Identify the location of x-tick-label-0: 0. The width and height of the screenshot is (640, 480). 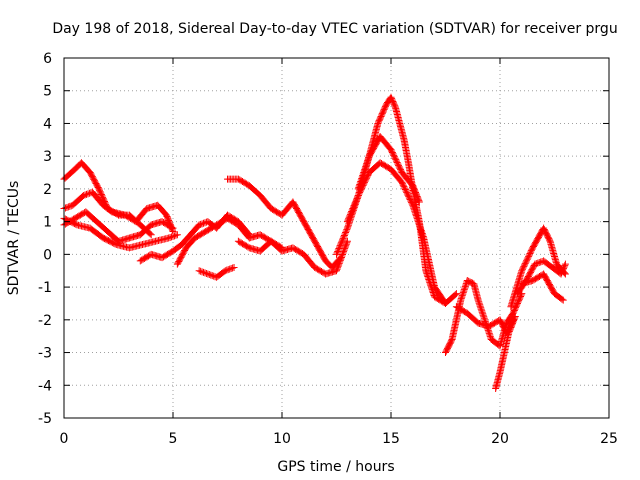
(64, 439).